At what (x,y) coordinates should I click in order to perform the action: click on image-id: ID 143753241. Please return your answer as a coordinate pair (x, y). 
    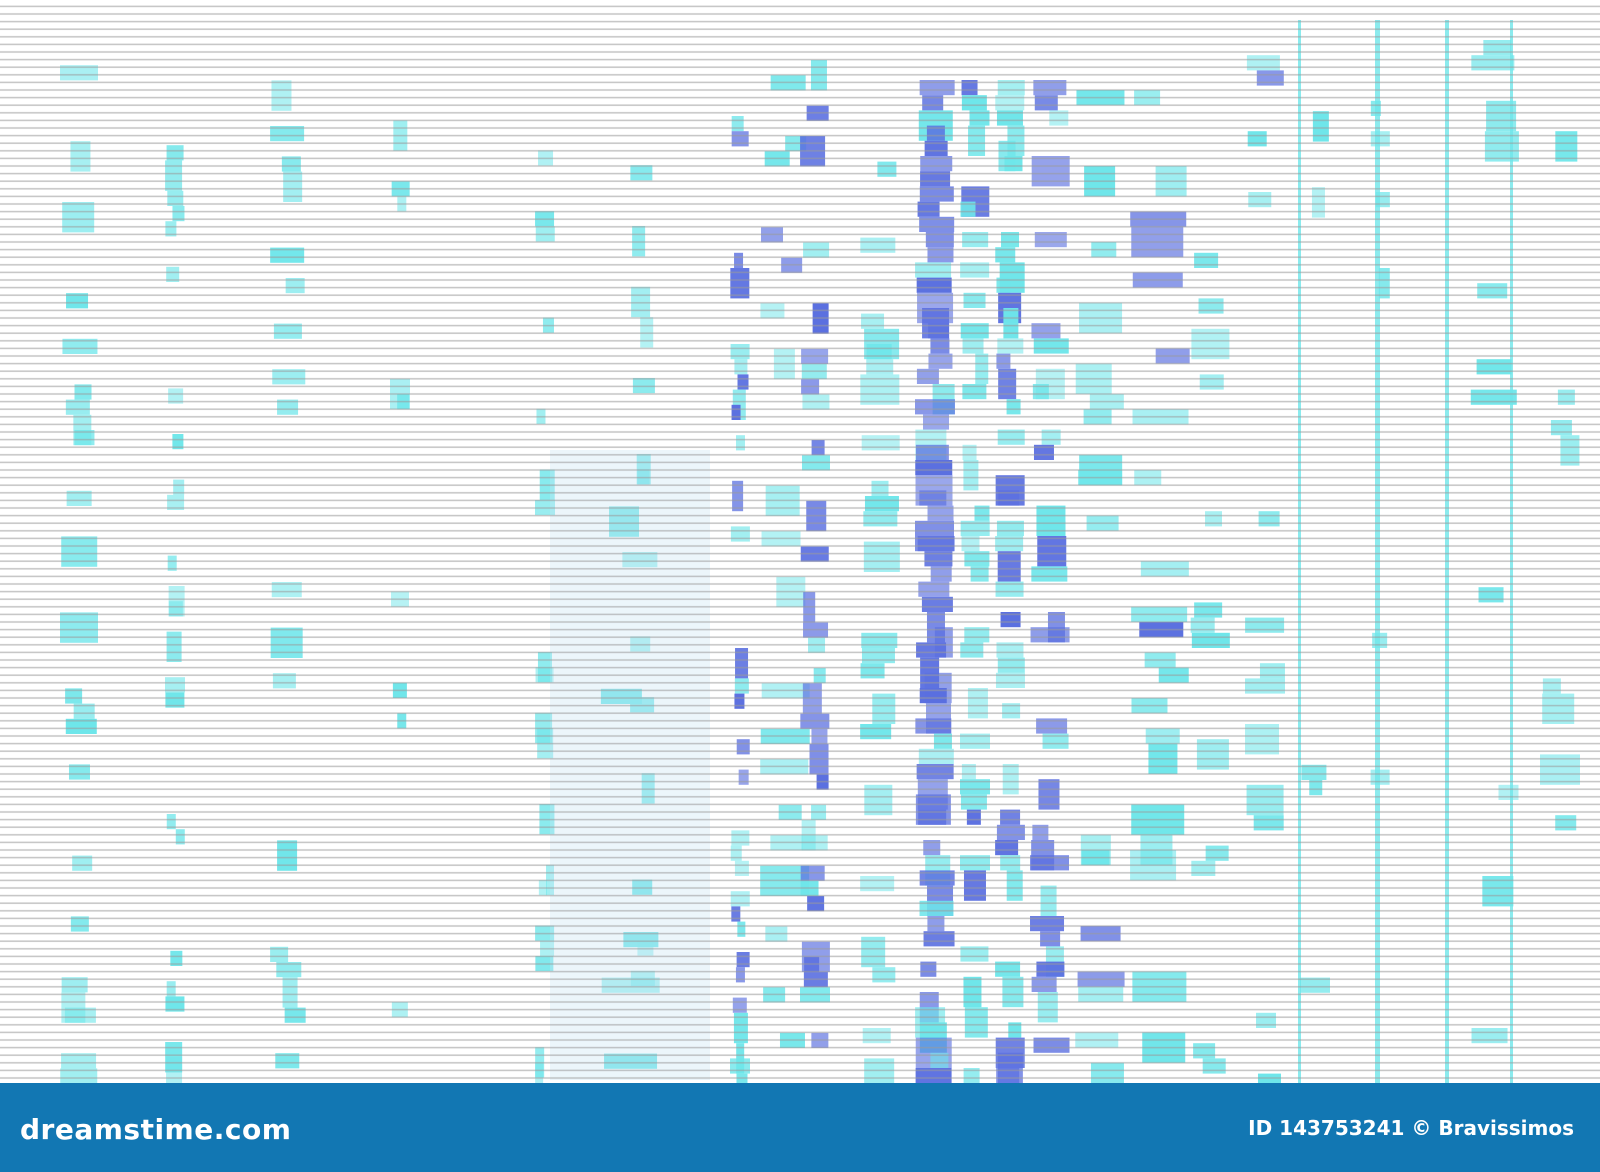
    Looking at the image, I should click on (1326, 1128).